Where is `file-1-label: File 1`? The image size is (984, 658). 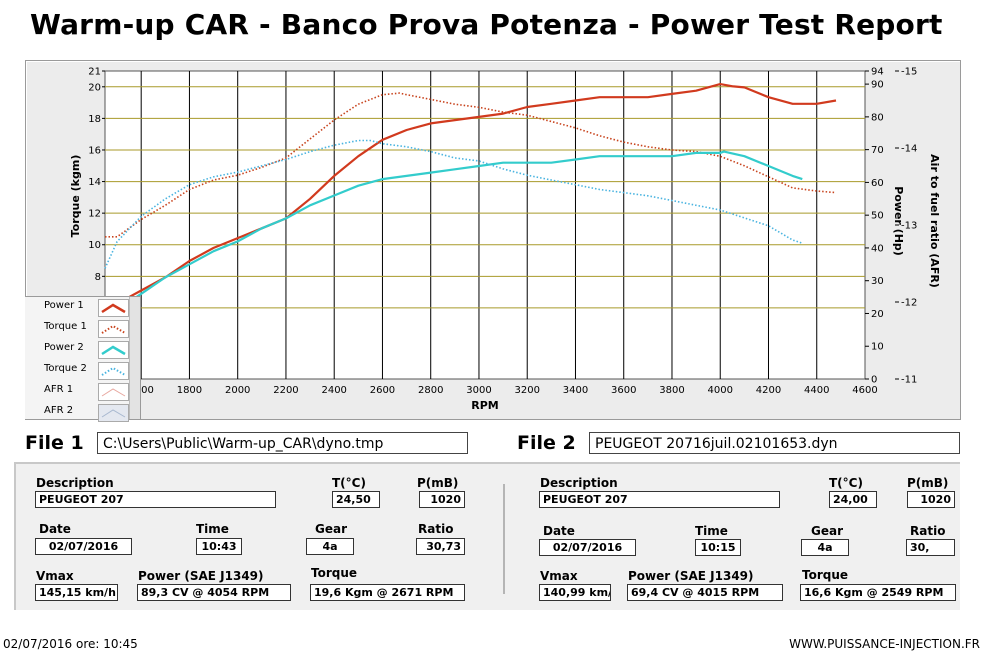 file-1-label: File 1 is located at coordinates (54, 443).